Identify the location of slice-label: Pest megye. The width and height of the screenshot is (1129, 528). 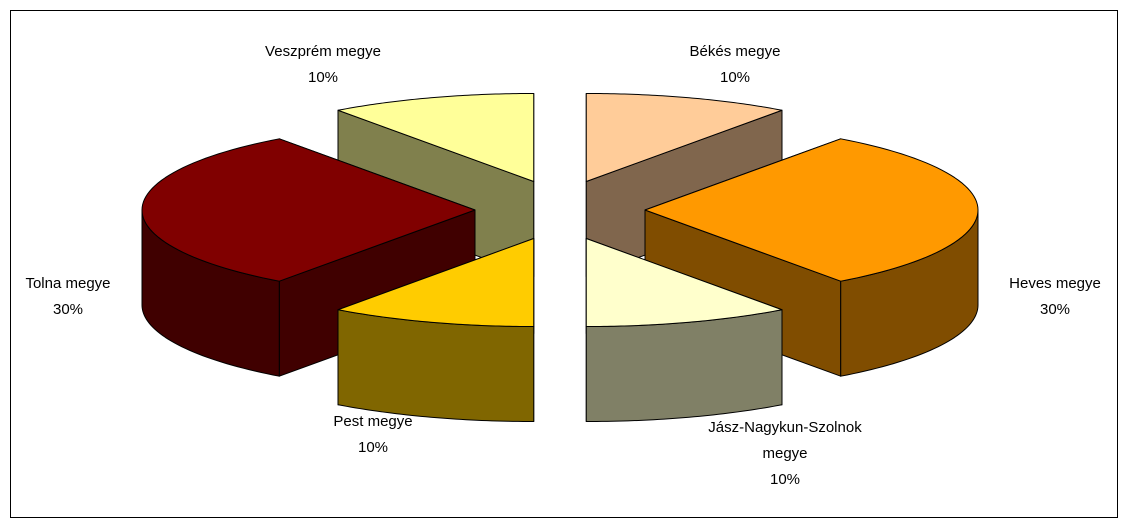
(373, 421).